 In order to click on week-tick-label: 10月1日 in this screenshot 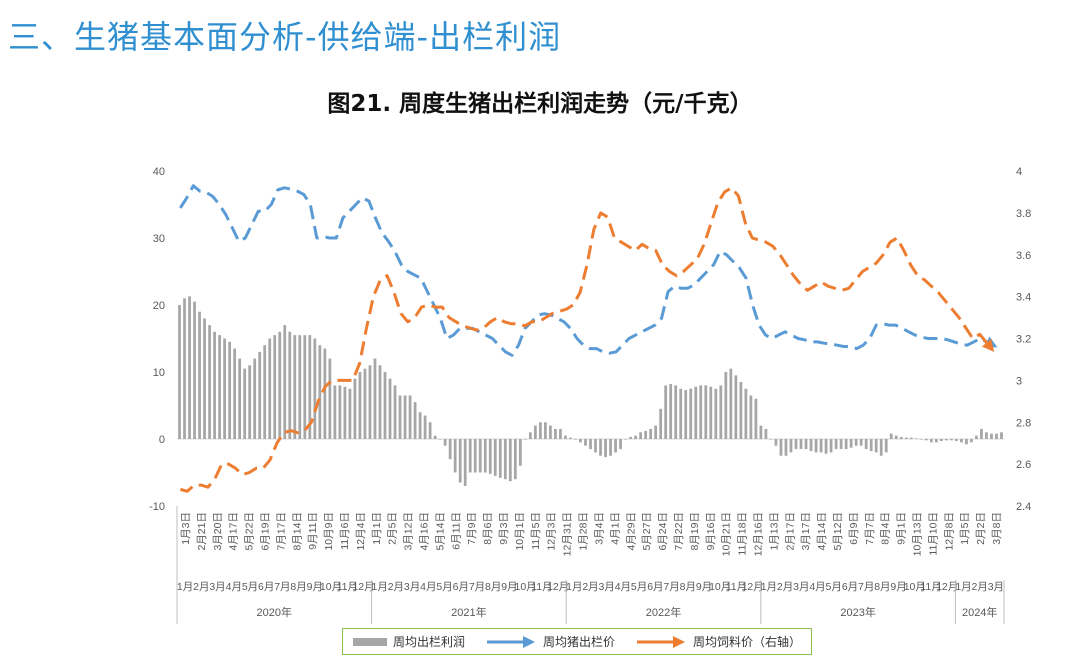, I will do `click(520, 531)`.